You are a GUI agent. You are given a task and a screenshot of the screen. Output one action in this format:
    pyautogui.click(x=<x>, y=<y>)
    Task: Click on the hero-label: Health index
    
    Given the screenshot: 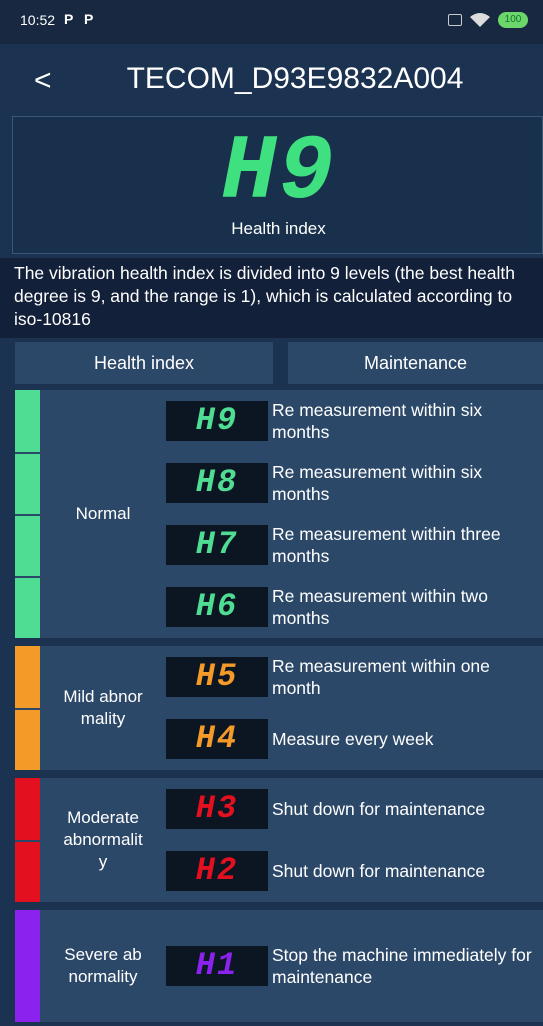 What is the action you would take?
    pyautogui.click(x=278, y=228)
    